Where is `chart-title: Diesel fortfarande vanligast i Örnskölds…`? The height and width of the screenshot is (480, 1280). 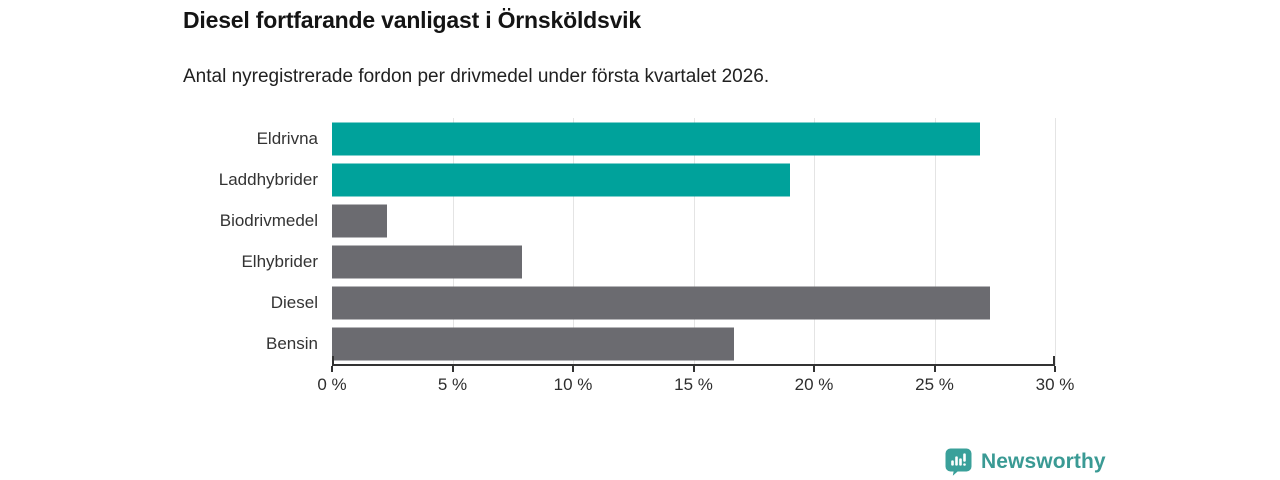 chart-title: Diesel fortfarande vanligast i Örnskölds… is located at coordinates (412, 20).